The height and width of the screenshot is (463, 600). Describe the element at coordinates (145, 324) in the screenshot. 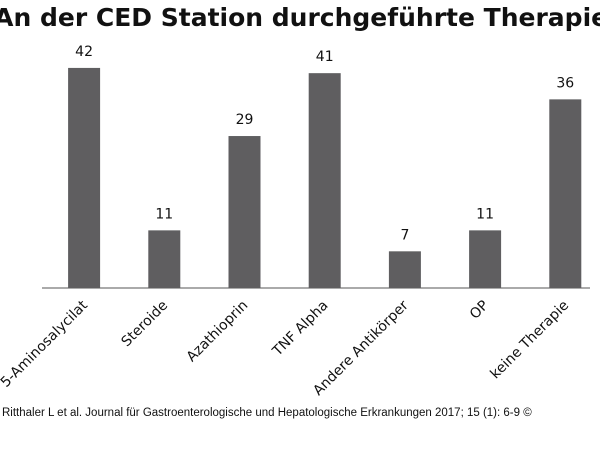

I see `x-tick-label: Steroide` at that location.